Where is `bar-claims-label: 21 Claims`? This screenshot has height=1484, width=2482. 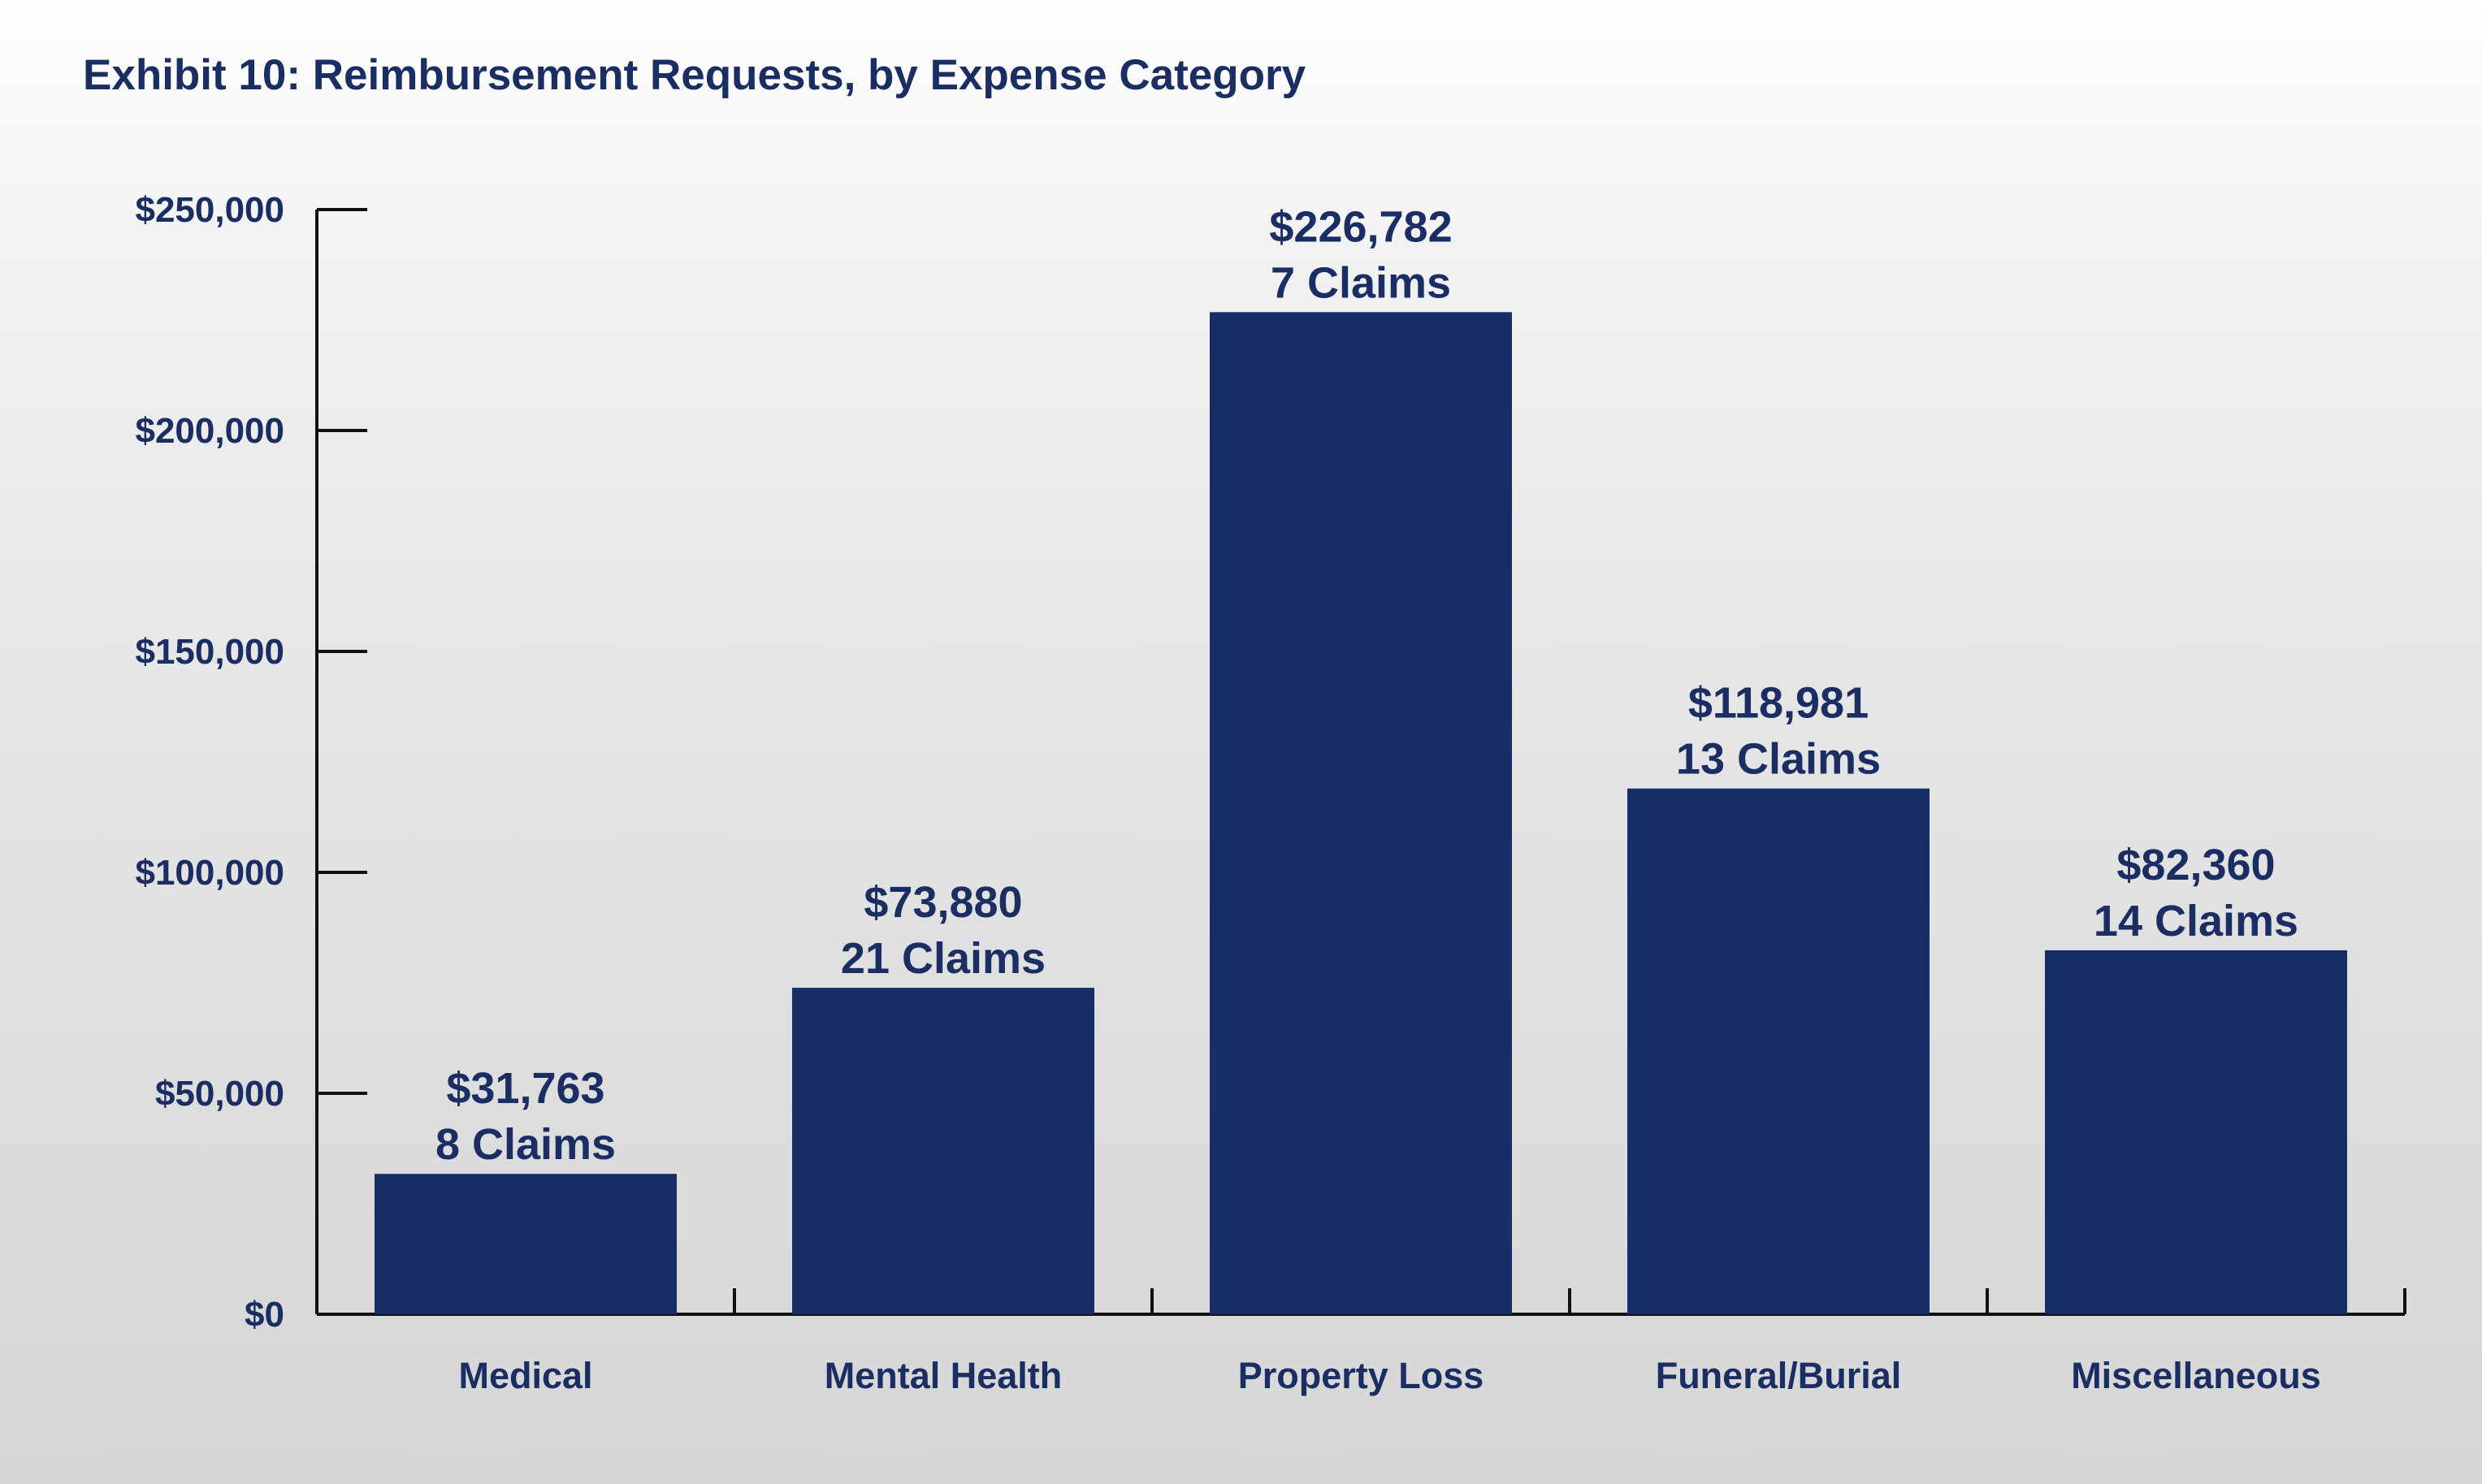 bar-claims-label: 21 Claims is located at coordinates (944, 958).